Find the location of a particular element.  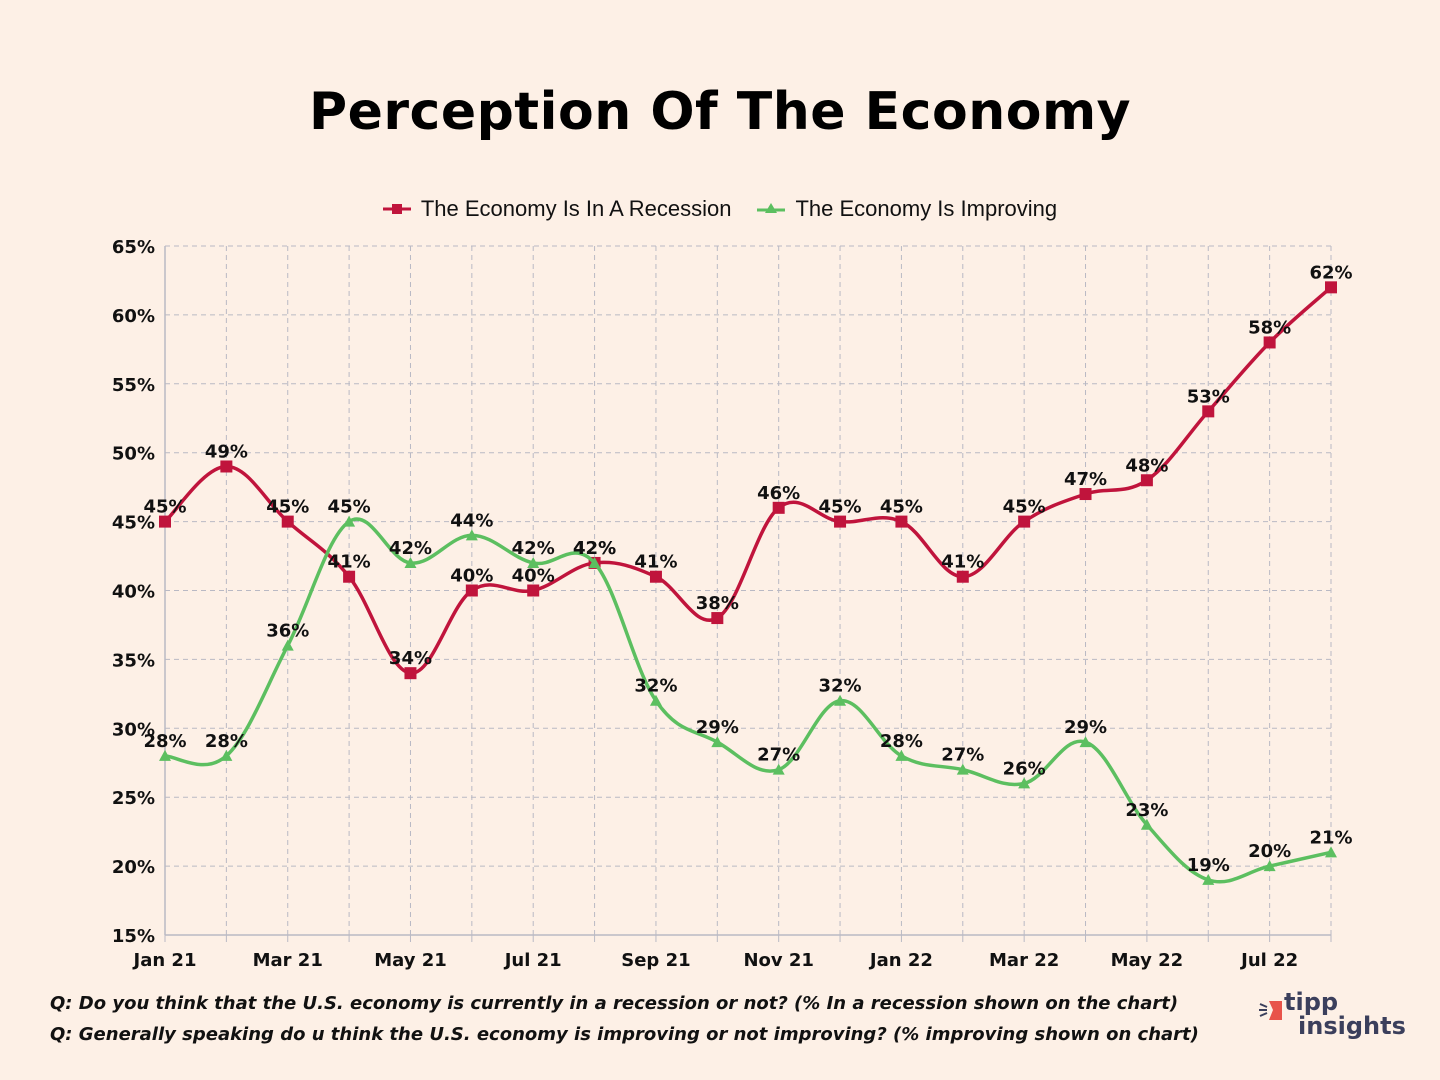

y-tick-label: 15% is located at coordinates (133, 936).